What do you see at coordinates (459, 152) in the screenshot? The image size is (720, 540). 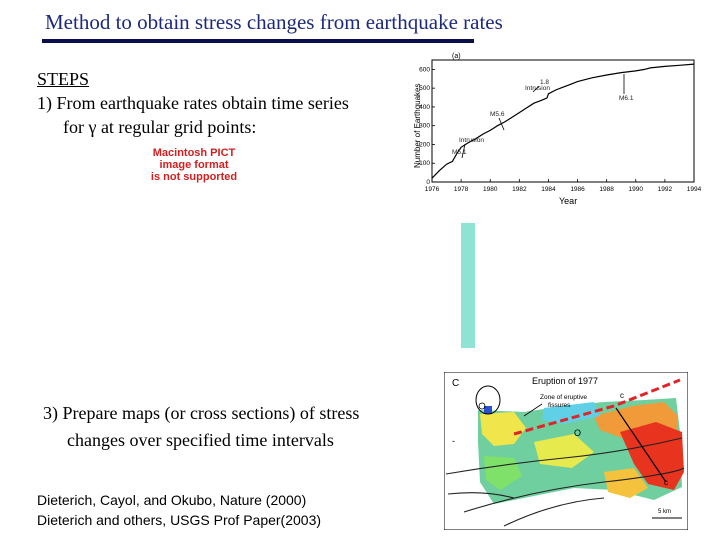 I see `chart-annotation-m51: M5.1` at bounding box center [459, 152].